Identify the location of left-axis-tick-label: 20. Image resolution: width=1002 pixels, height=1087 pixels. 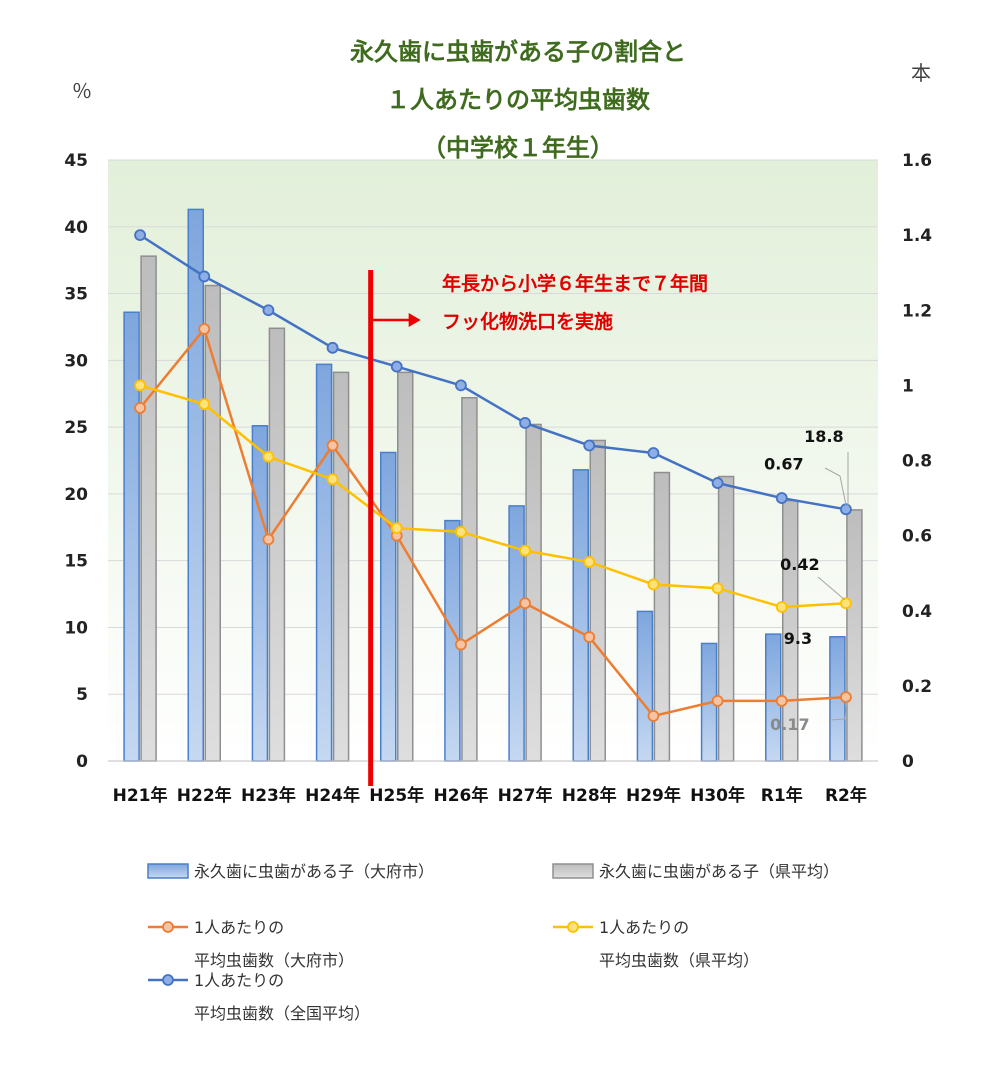
(76, 495).